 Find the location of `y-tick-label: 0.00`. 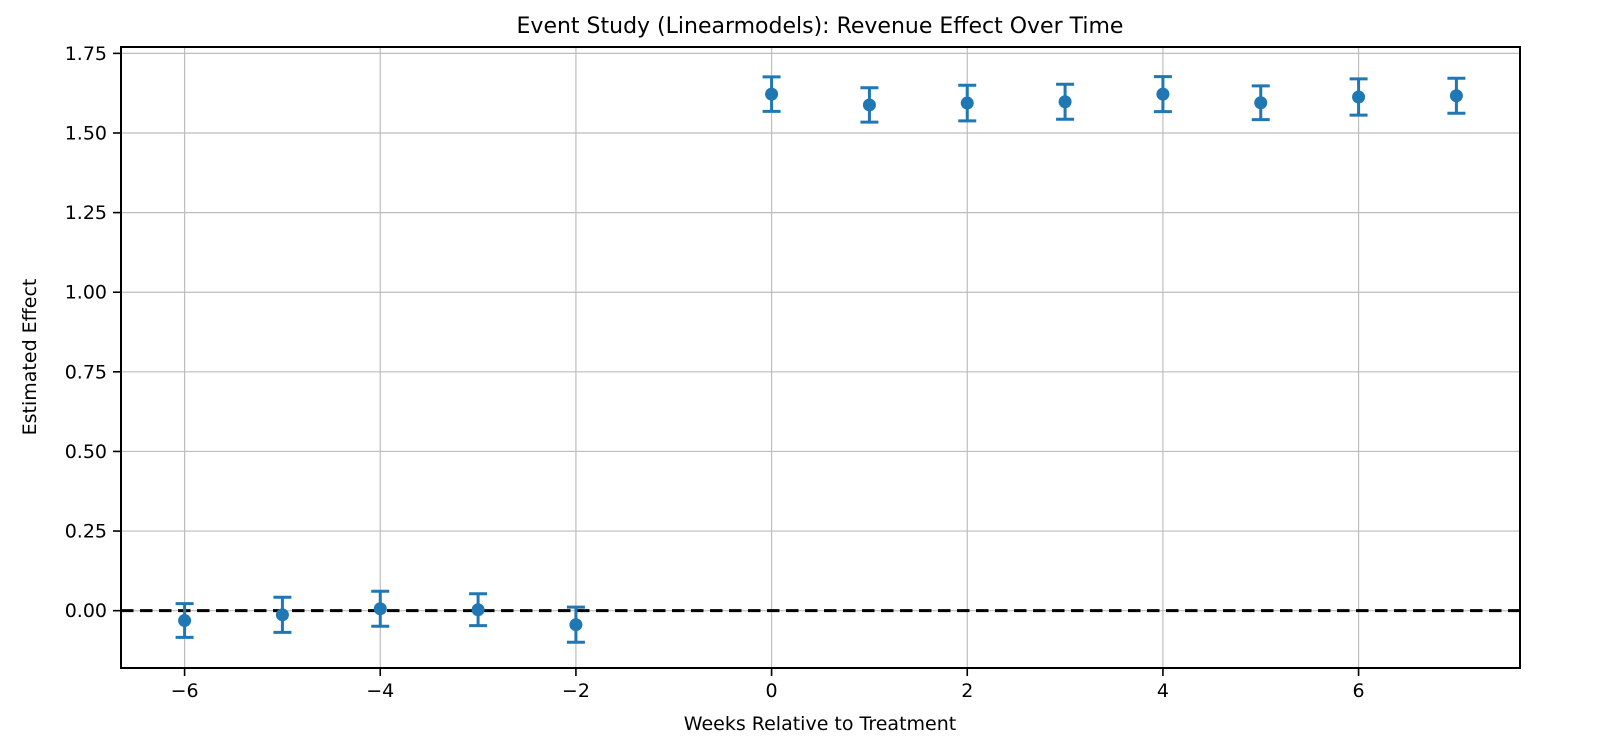

y-tick-label: 0.00 is located at coordinates (86, 611).